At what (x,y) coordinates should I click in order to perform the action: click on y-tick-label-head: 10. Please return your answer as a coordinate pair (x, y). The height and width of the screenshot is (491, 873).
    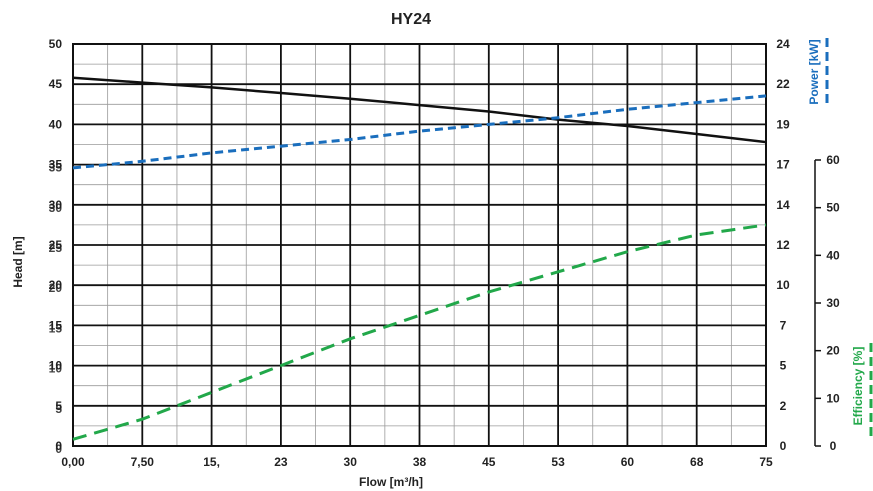
    Looking at the image, I should click on (56, 366).